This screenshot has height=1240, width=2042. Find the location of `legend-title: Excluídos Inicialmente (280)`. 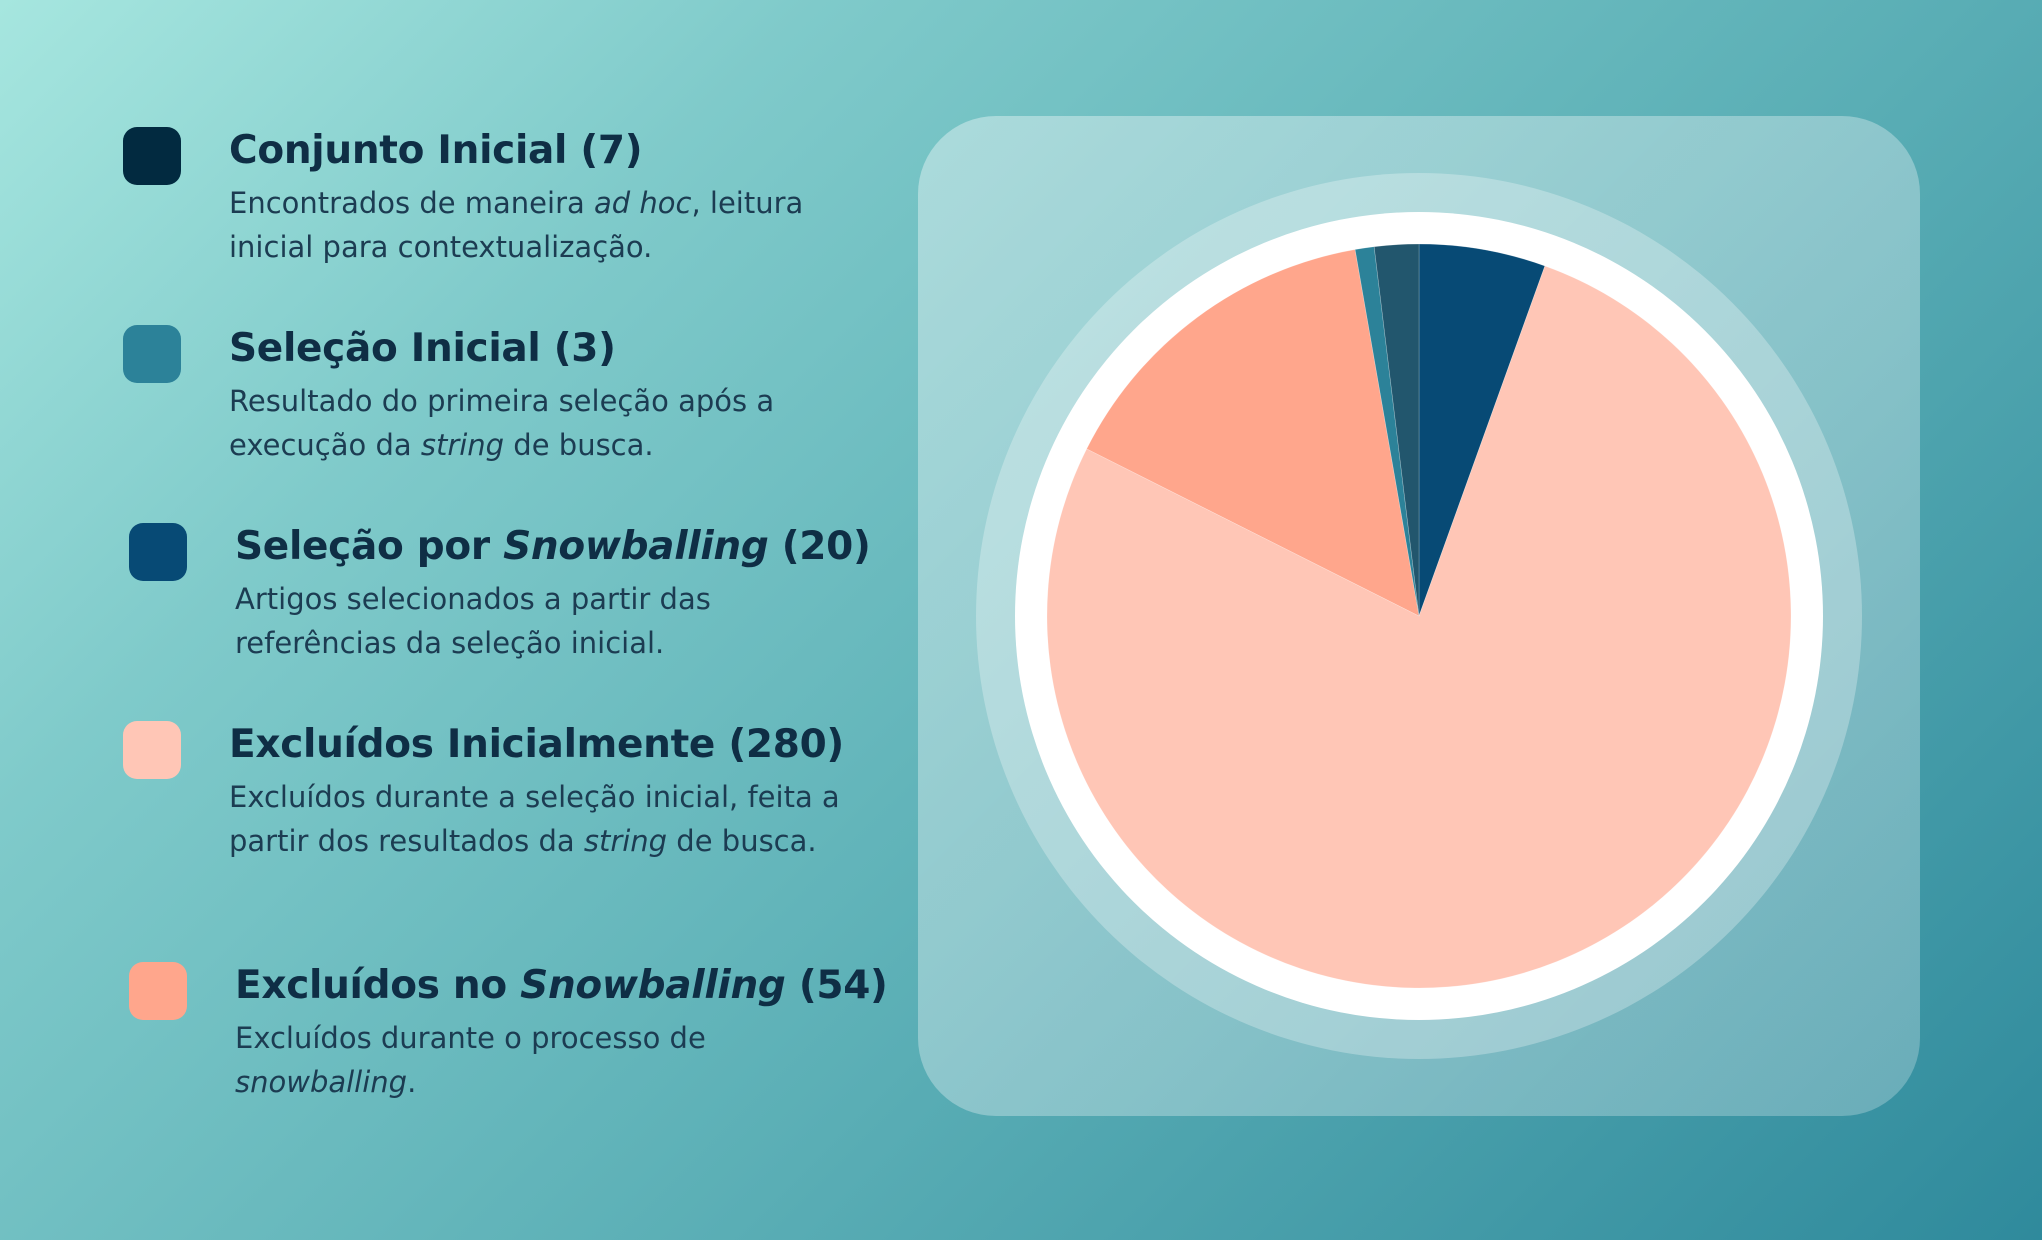

legend-title: Excluídos Inicialmente (280) is located at coordinates (536, 744).